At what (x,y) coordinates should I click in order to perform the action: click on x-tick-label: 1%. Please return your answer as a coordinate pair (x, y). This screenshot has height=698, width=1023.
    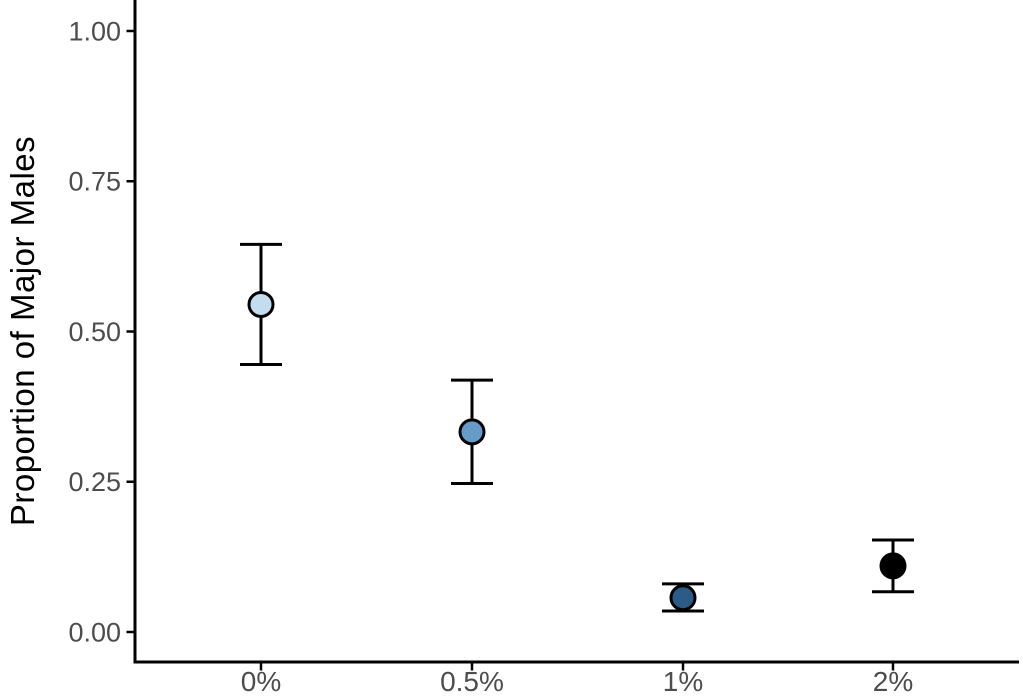
    Looking at the image, I should click on (683, 681).